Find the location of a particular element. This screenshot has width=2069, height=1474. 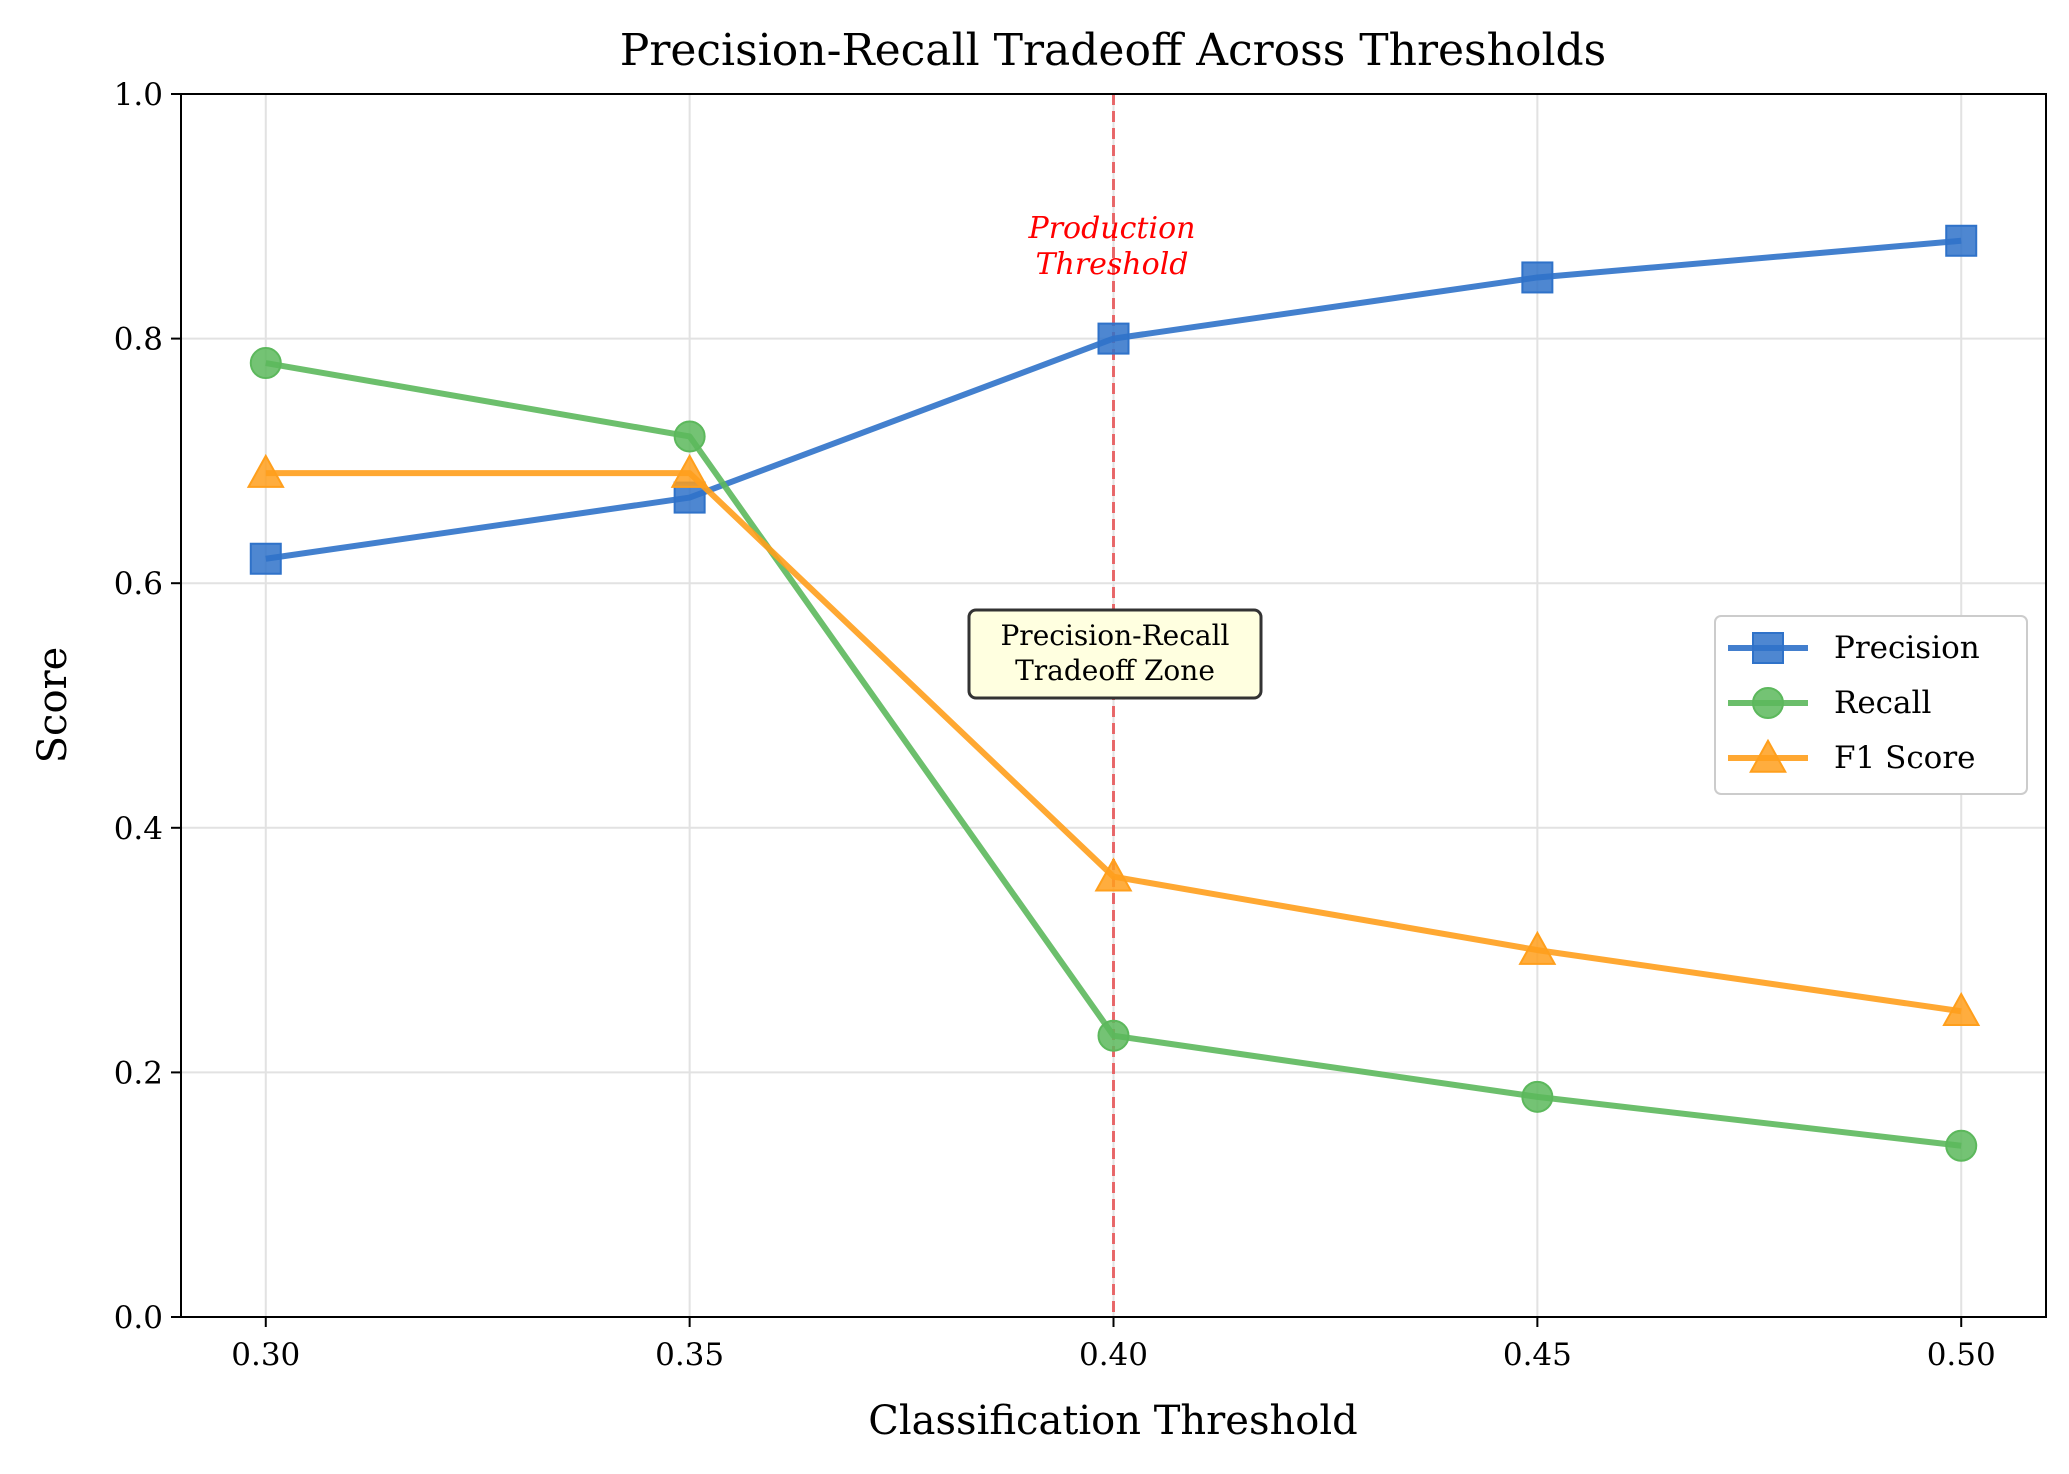

x-tick-label: 0.50 is located at coordinates (1961, 1355).